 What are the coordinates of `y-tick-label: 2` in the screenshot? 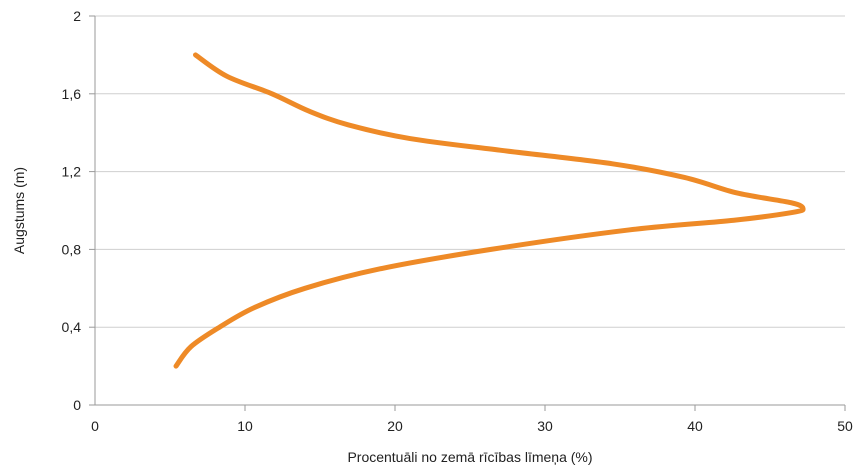 It's located at (77, 16).